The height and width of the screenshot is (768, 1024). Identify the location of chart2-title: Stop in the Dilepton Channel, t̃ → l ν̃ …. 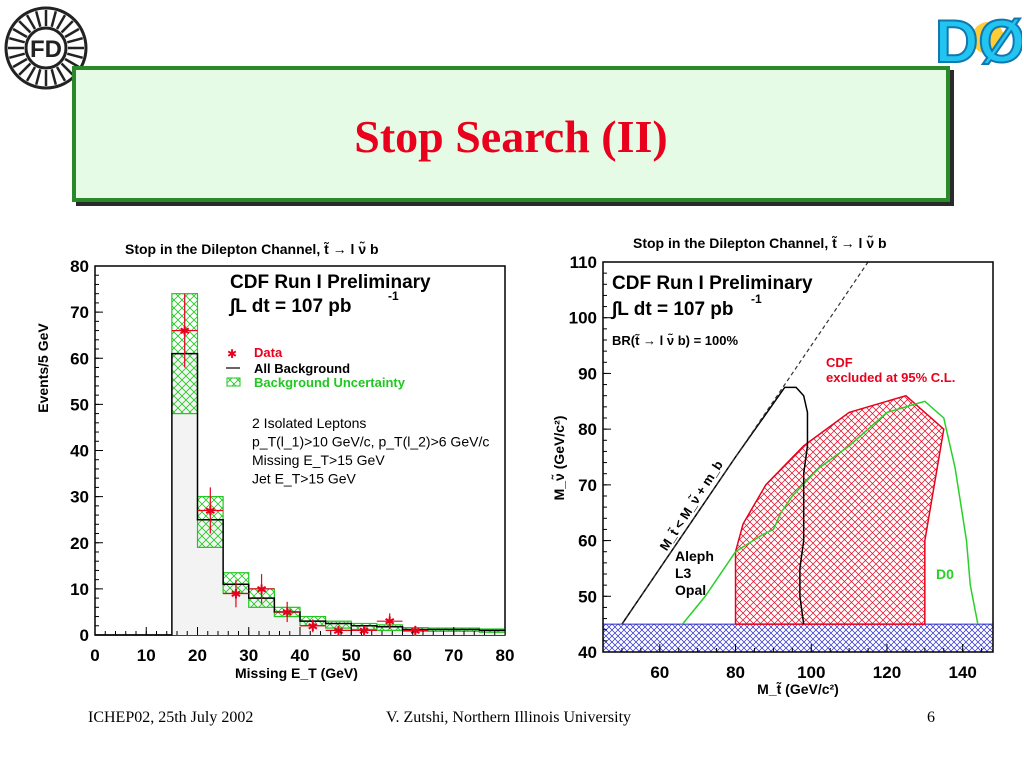
(760, 242).